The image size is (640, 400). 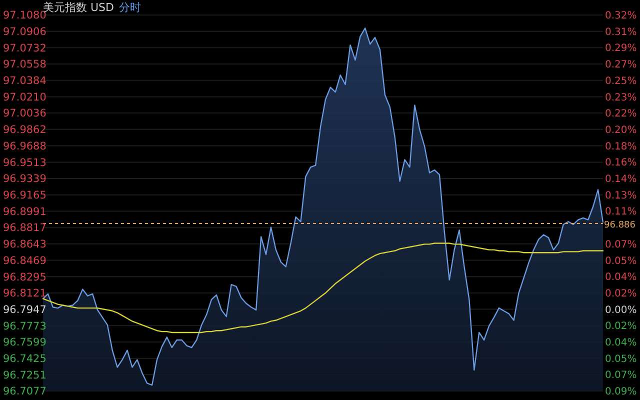 What do you see at coordinates (621, 212) in the screenshot?
I see `y2-tick-label: 0.11%` at bounding box center [621, 212].